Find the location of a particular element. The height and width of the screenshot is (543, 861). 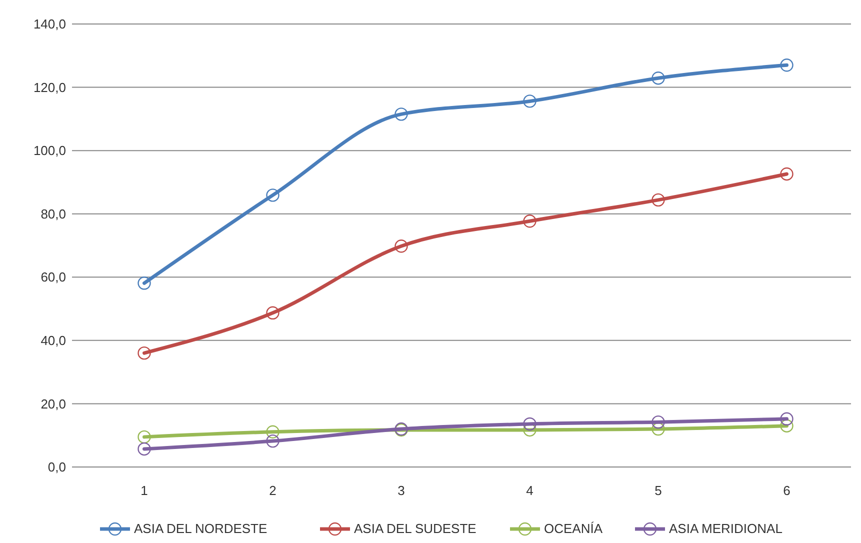

legend-label: OCEANÍA is located at coordinates (573, 528).